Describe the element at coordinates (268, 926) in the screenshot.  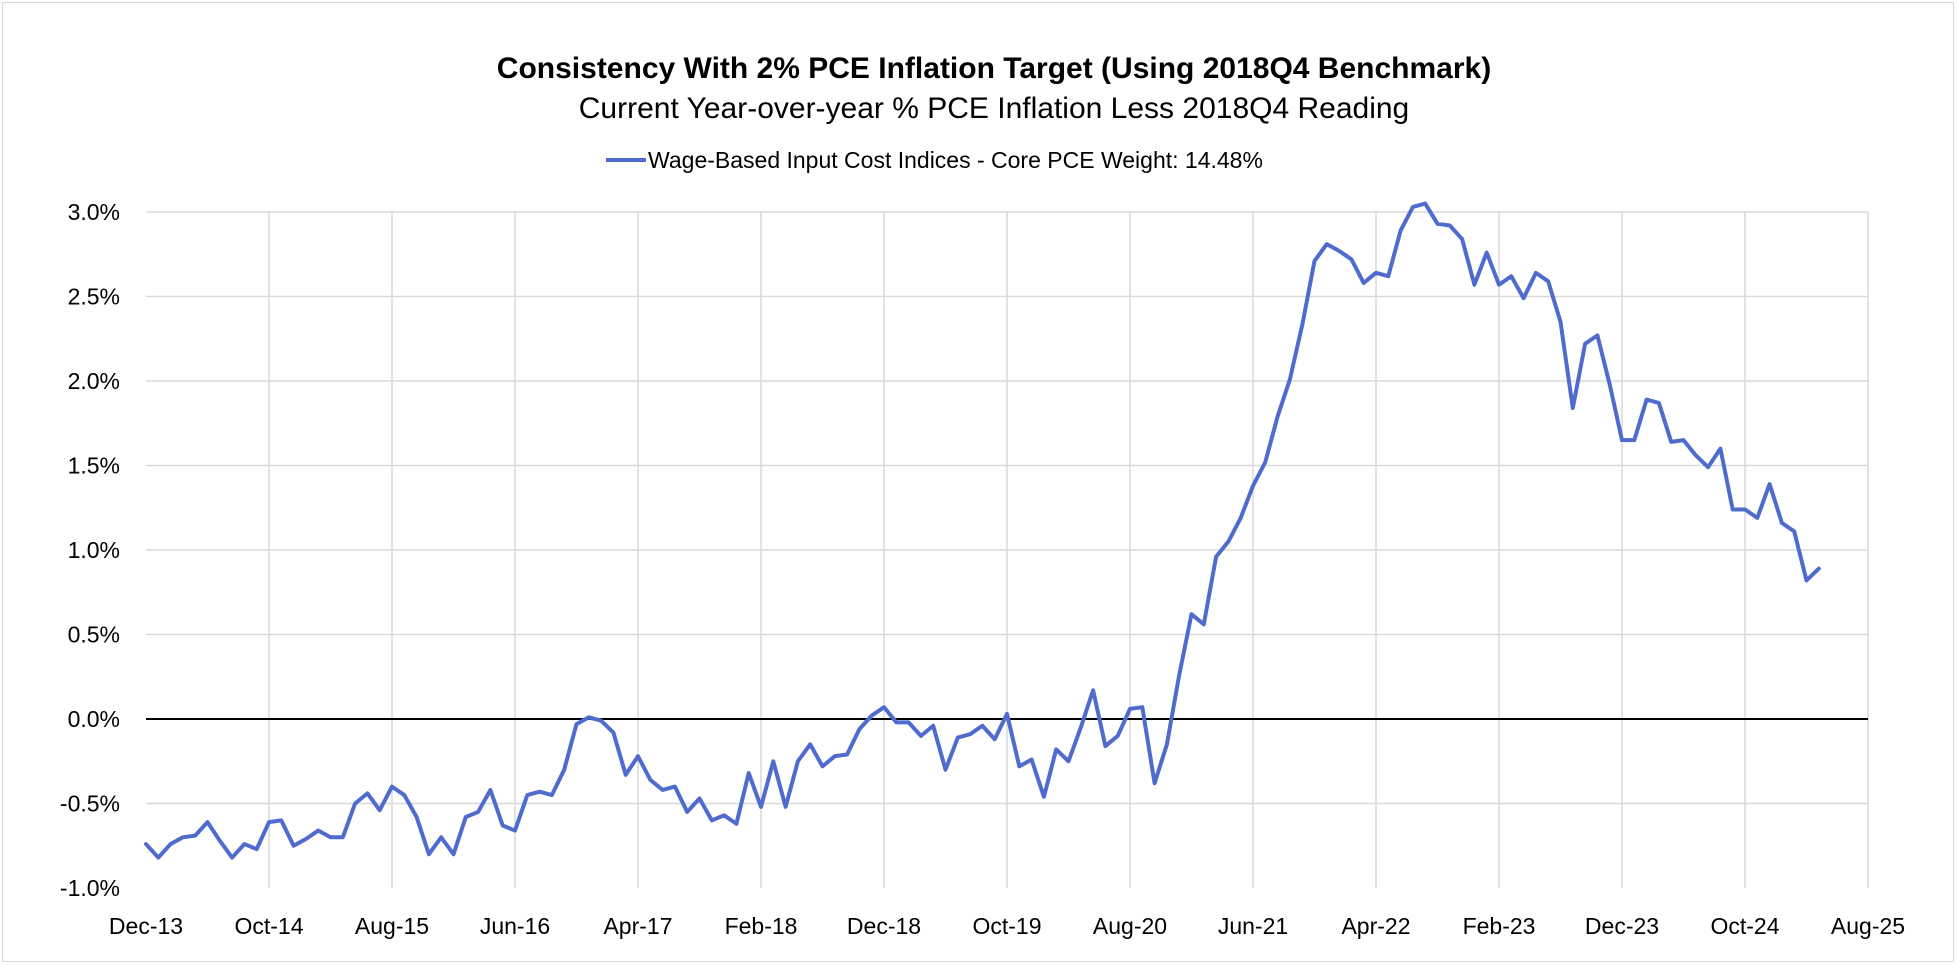
I see `x-tick-label: Oct-14` at that location.